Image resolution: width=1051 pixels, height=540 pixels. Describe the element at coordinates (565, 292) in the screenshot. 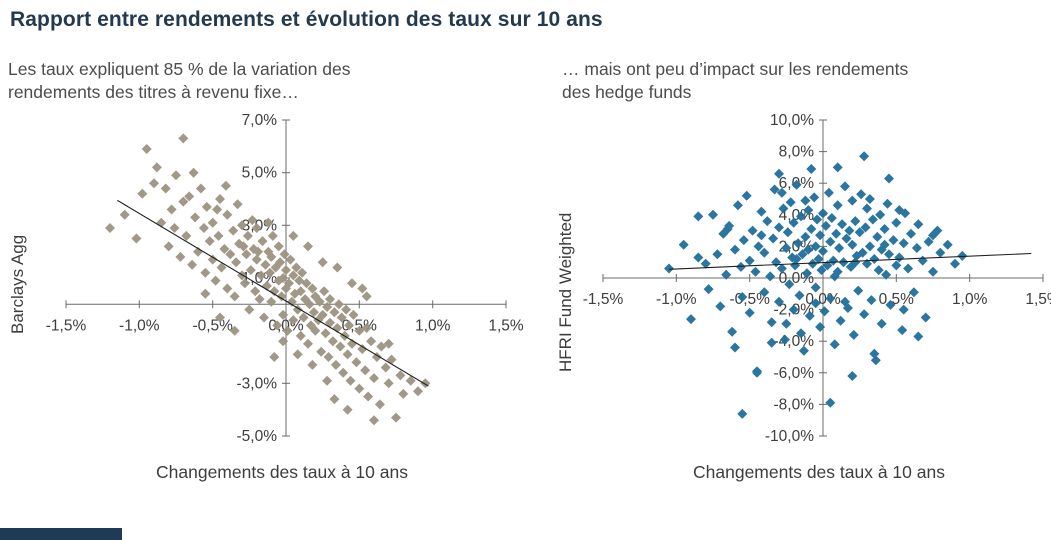

I see `right-y-axis-title: HFRI Fund Weighted` at that location.